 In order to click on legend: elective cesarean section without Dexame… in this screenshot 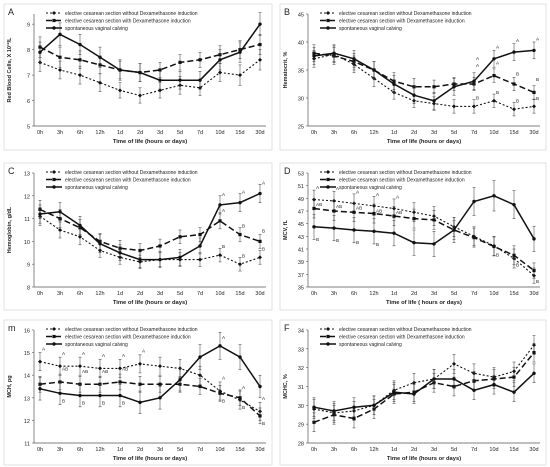, I will do `click(122, 180)`.